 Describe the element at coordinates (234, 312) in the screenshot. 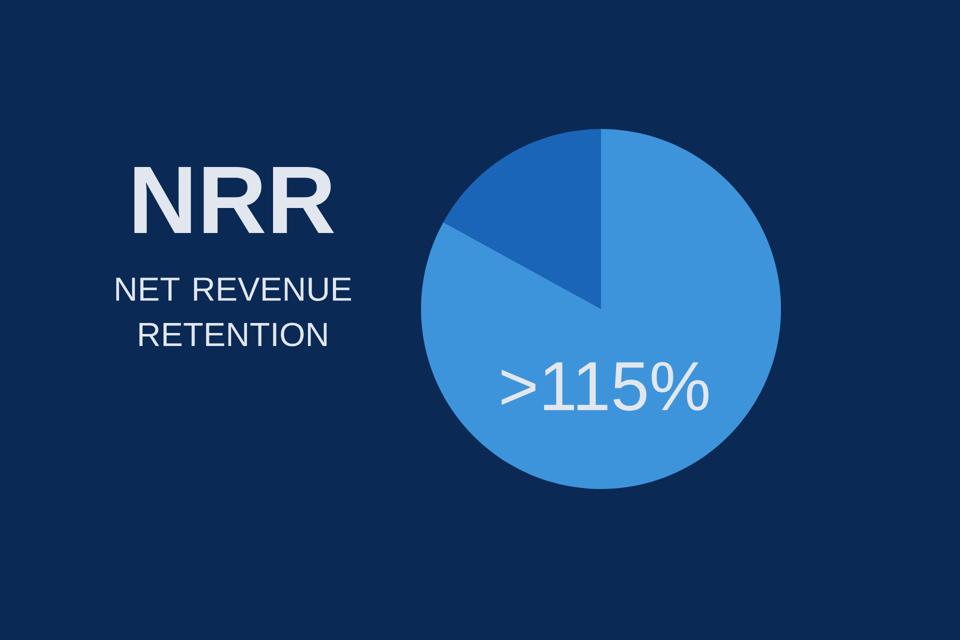

I see `text: NET REVENUE RETENTION` at that location.